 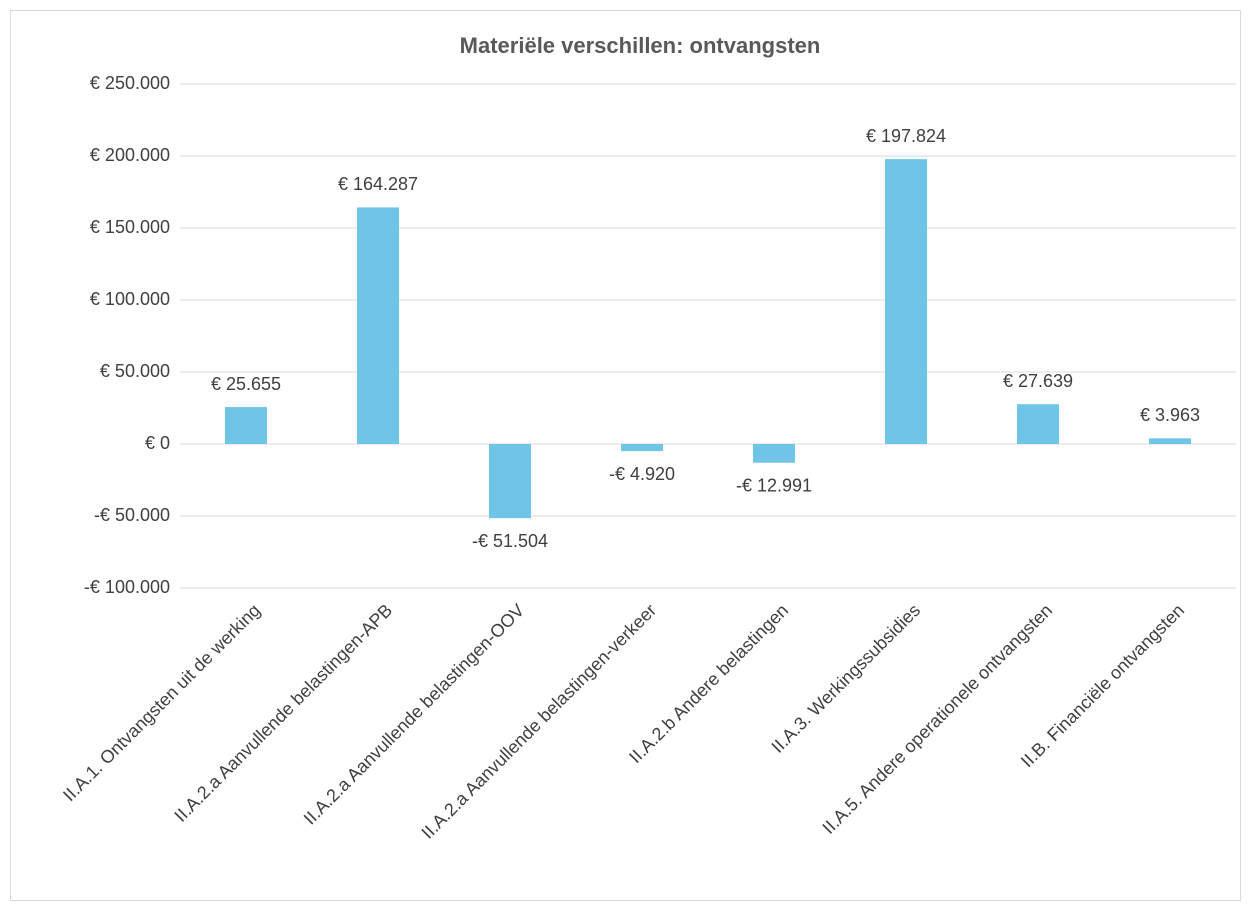 What do you see at coordinates (130, 299) in the screenshot?
I see `y-tick-label: € 100.000` at bounding box center [130, 299].